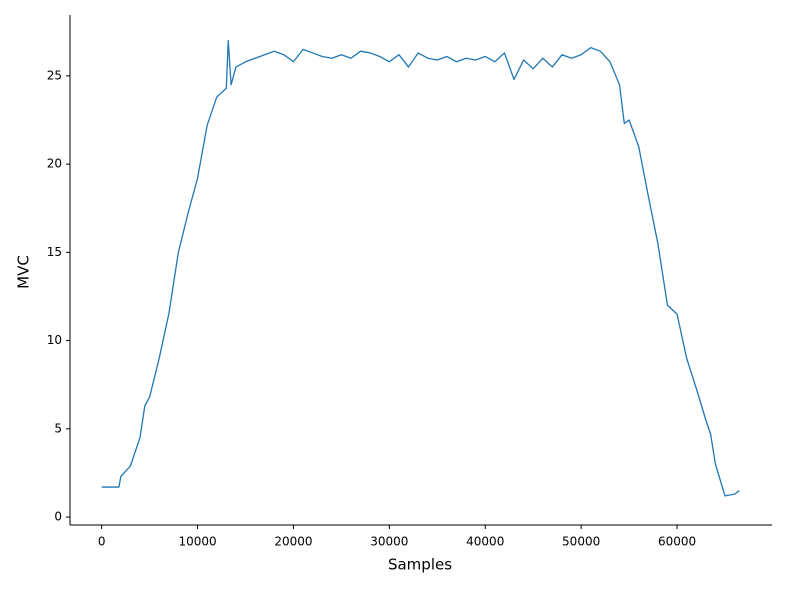 This screenshot has height=590, width=787. Describe the element at coordinates (54, 340) in the screenshot. I see `y-tick-label: 10` at that location.